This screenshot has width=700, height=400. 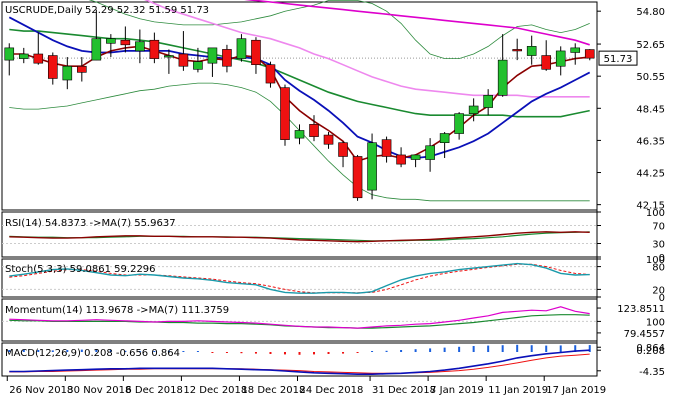 What do you see at coordinates (417, 23) in the screenshot?
I see `ma-slope-line` at bounding box center [417, 23].